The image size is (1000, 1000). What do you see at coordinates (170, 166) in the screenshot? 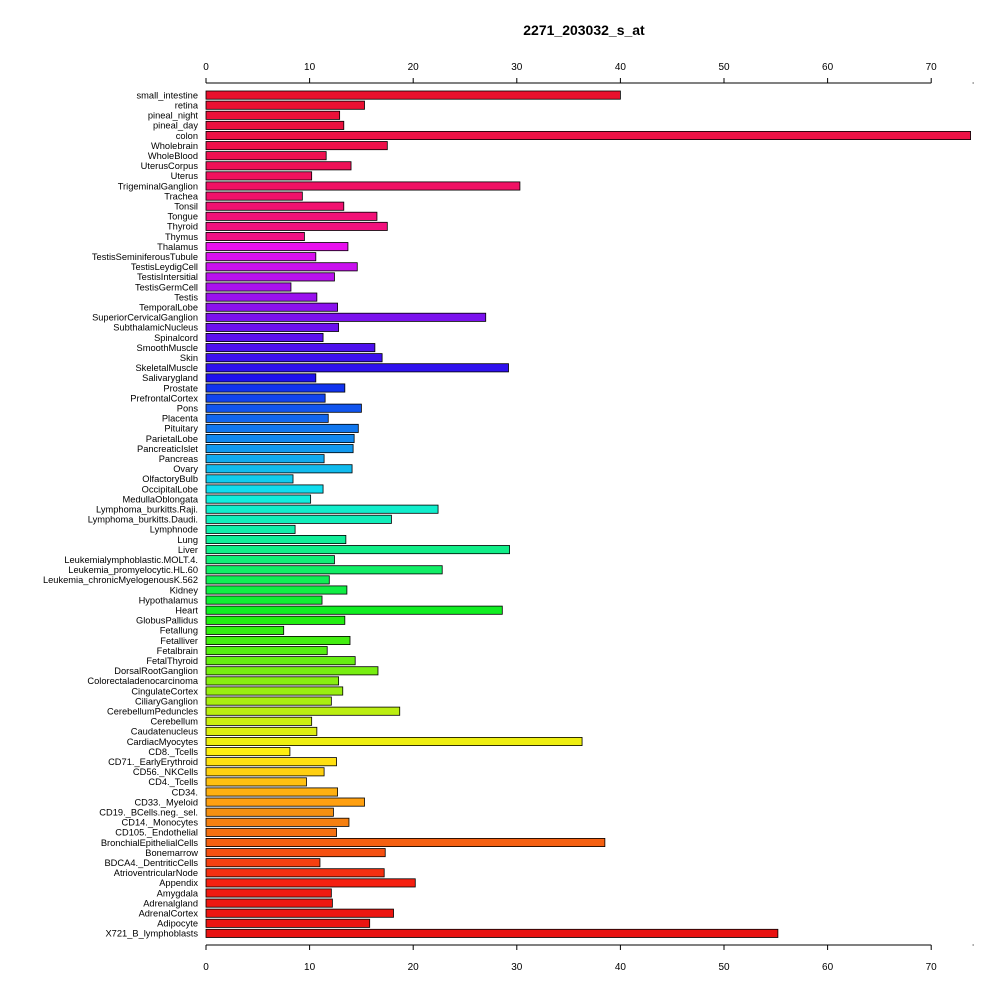
I see `category-label: UterusCorpus` at bounding box center [170, 166].